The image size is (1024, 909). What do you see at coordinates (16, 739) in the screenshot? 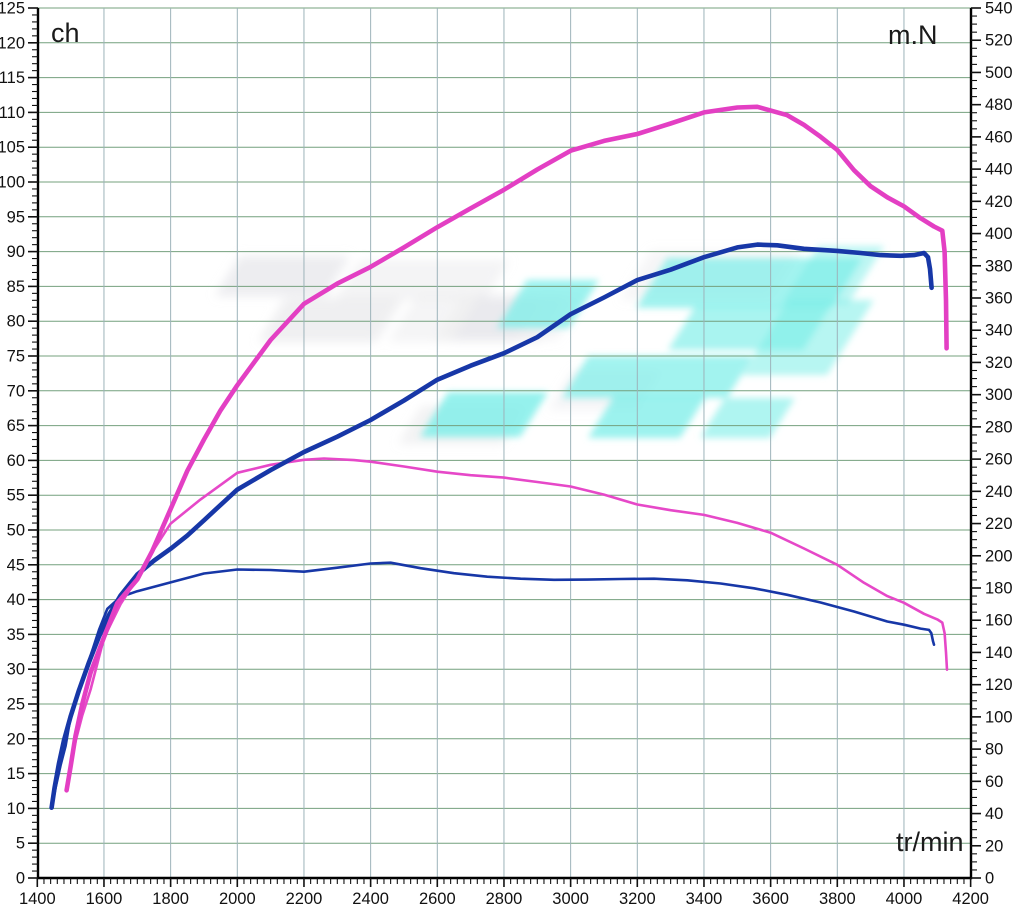
I see `y-left-tick-label: 20` at bounding box center [16, 739].